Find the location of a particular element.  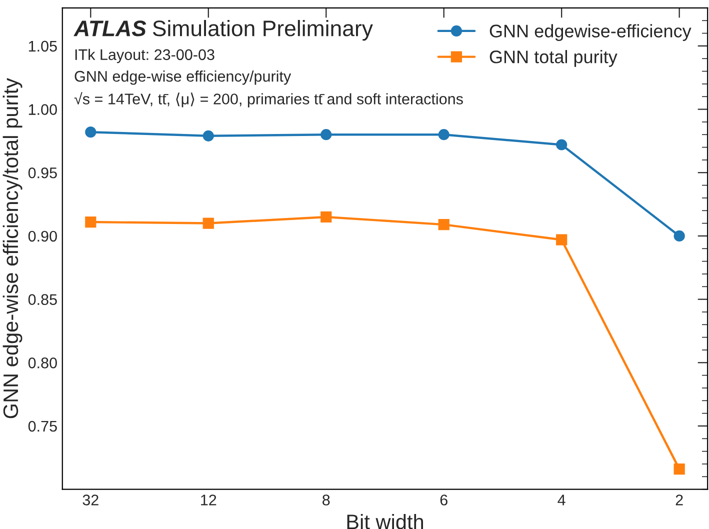

annotation: √s = 14TeV, tt̄, ⟨μ⟩ = 200, primaries tt̄ and soft interactions is located at coordinates (268, 100).